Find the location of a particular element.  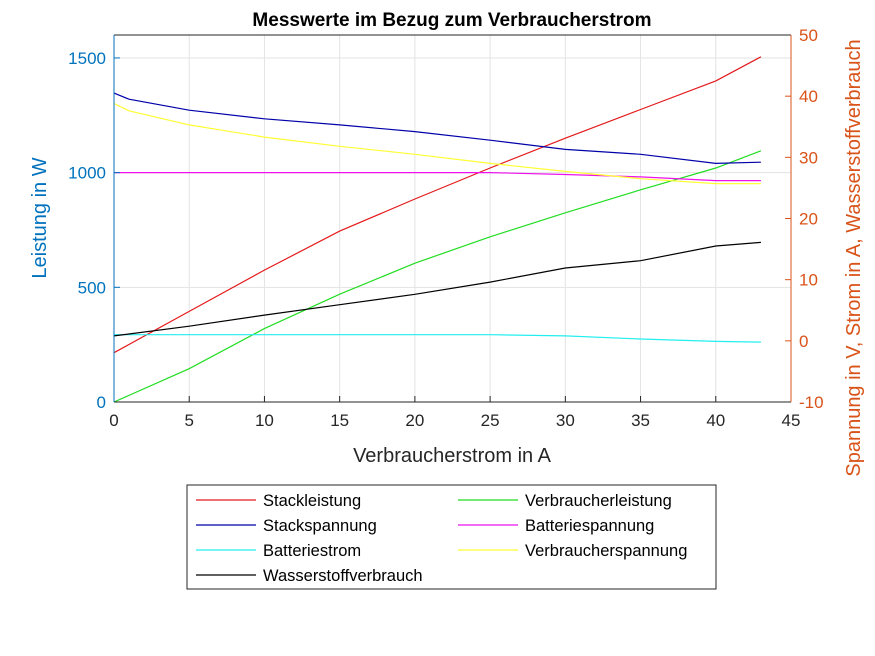

legend-label: Batteriespannung is located at coordinates (589, 526).